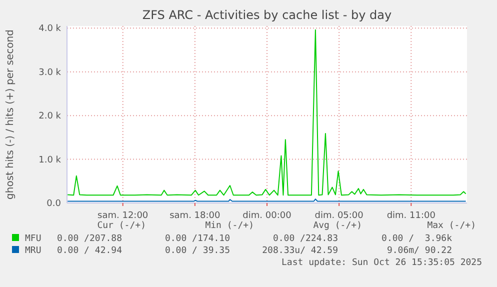 The image size is (497, 287). What do you see at coordinates (417, 239) in the screenshot?
I see `text: 0.00 / 3.96k` at bounding box center [417, 239].